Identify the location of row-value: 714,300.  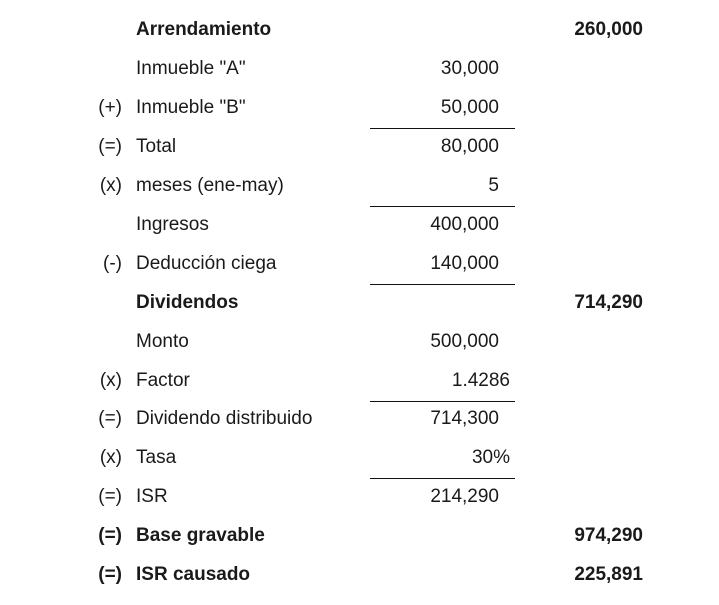
(464, 418).